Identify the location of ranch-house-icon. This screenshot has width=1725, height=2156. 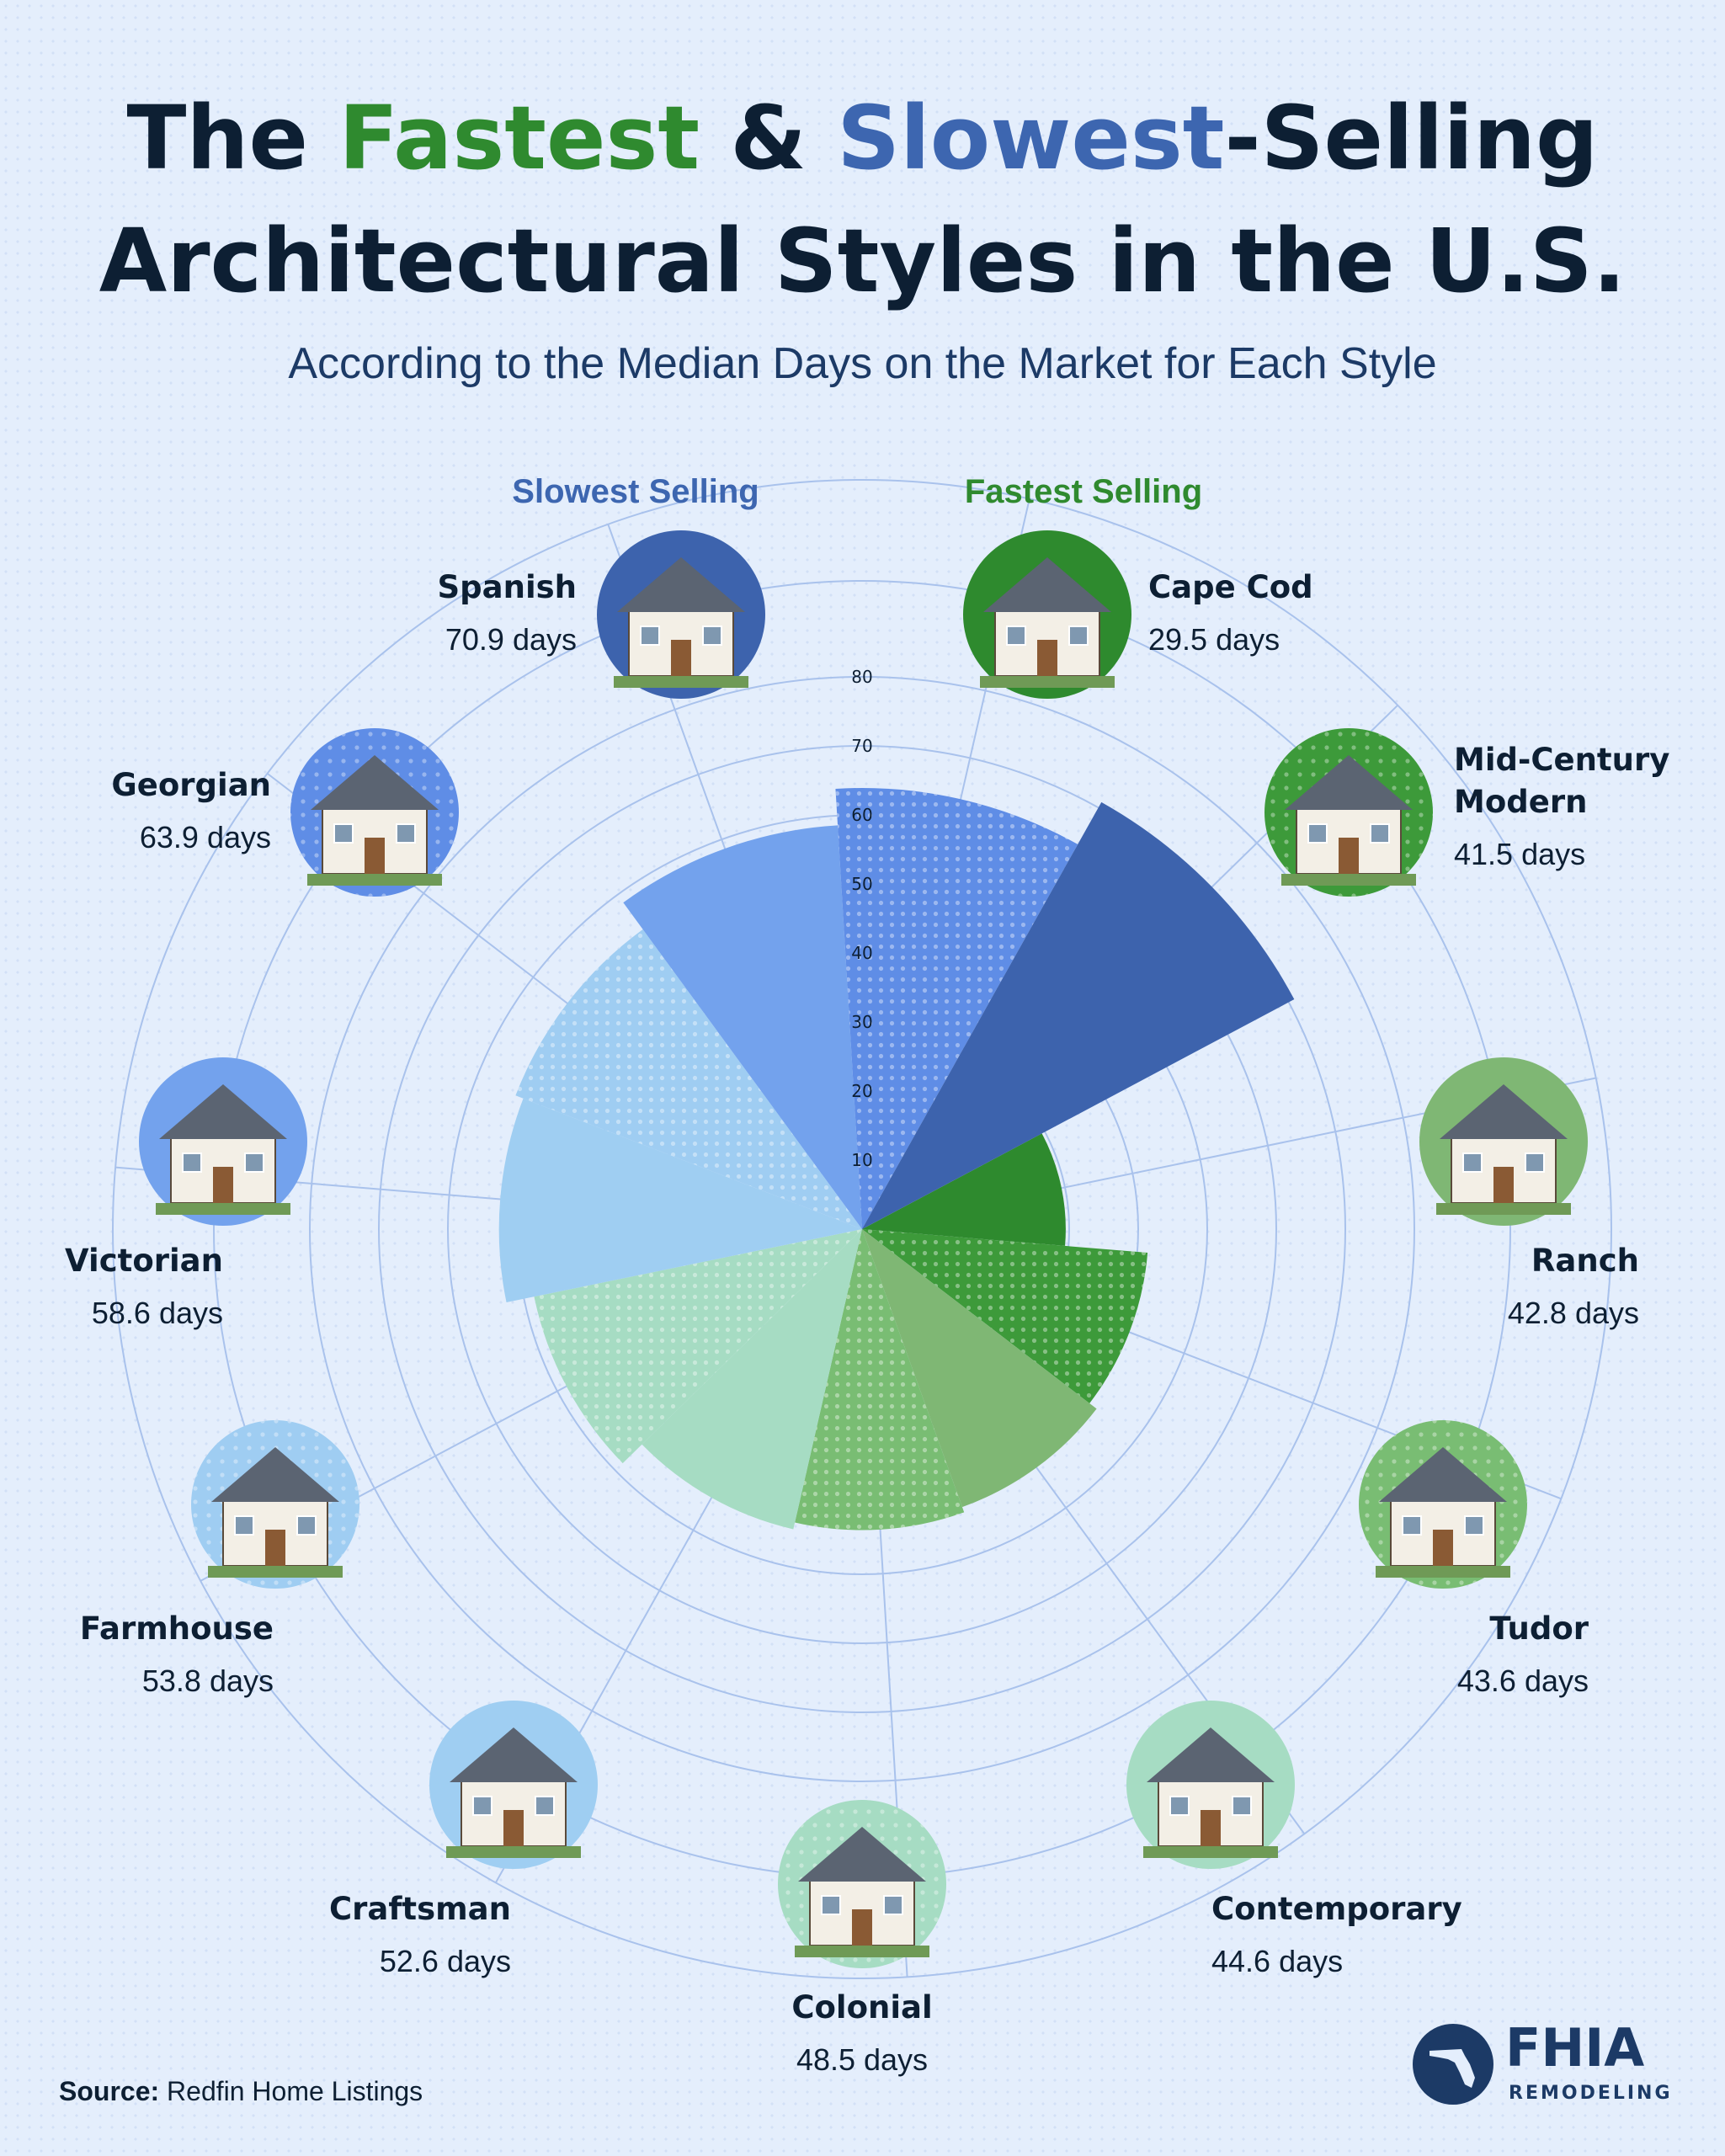
(1503, 1141).